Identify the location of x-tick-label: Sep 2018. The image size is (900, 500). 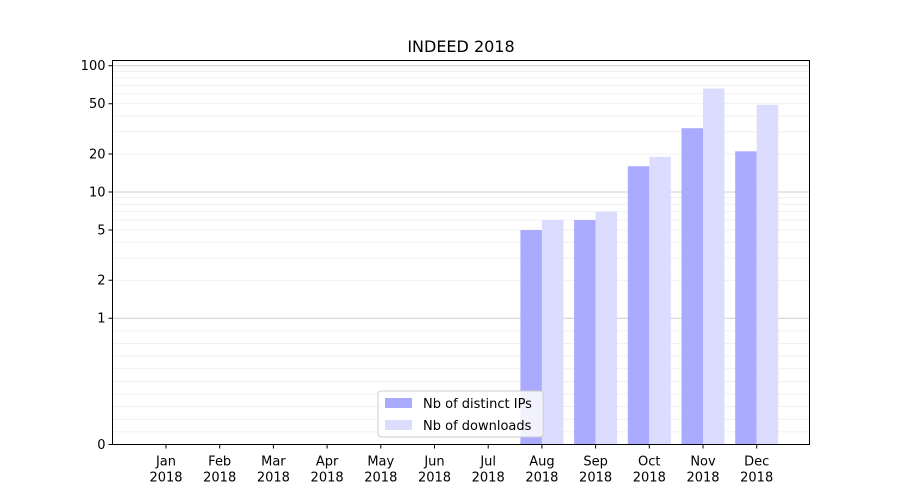
(595, 470).